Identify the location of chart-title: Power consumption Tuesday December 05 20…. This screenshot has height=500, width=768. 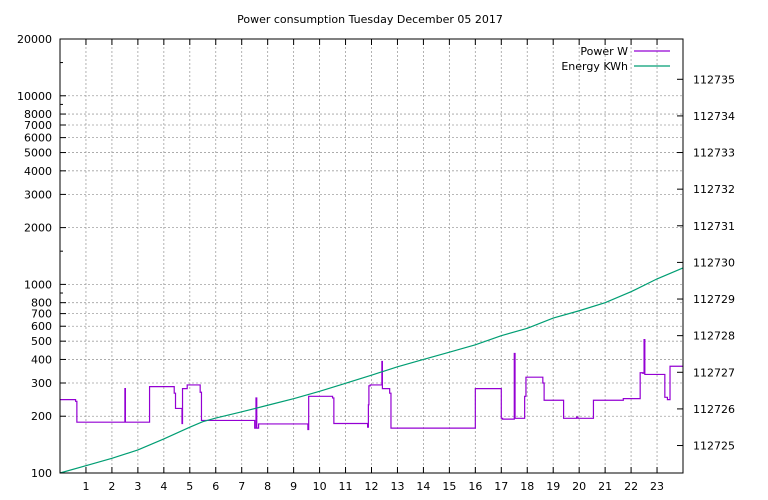
(370, 19).